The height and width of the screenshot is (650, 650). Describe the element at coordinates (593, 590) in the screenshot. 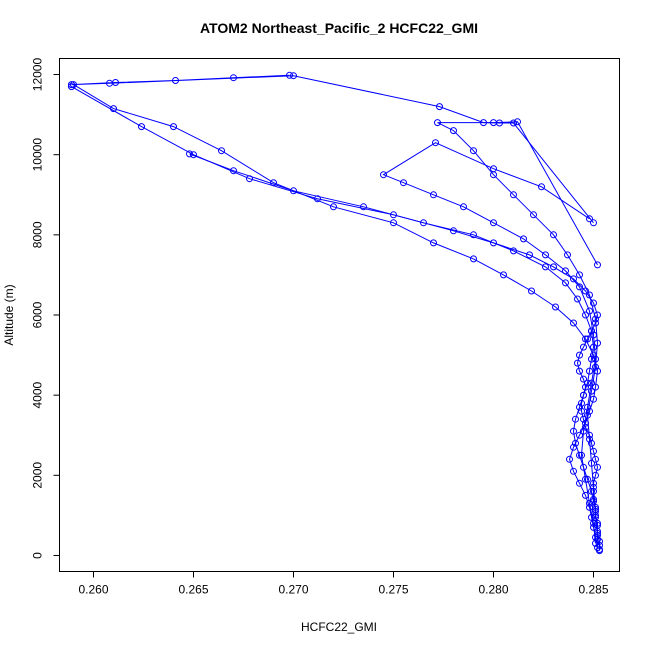

I see `x-tick-label: 0.285` at that location.